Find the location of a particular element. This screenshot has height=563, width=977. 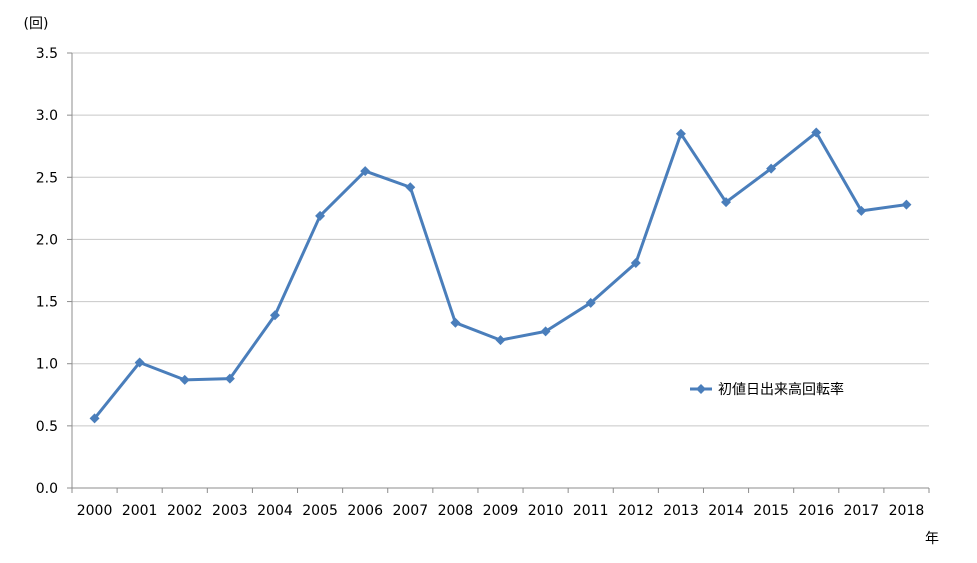

y-tick-labels: 0.0 0.5 1.0 1.5 2.0 2.5 3.0 3.5 is located at coordinates (47, 271).